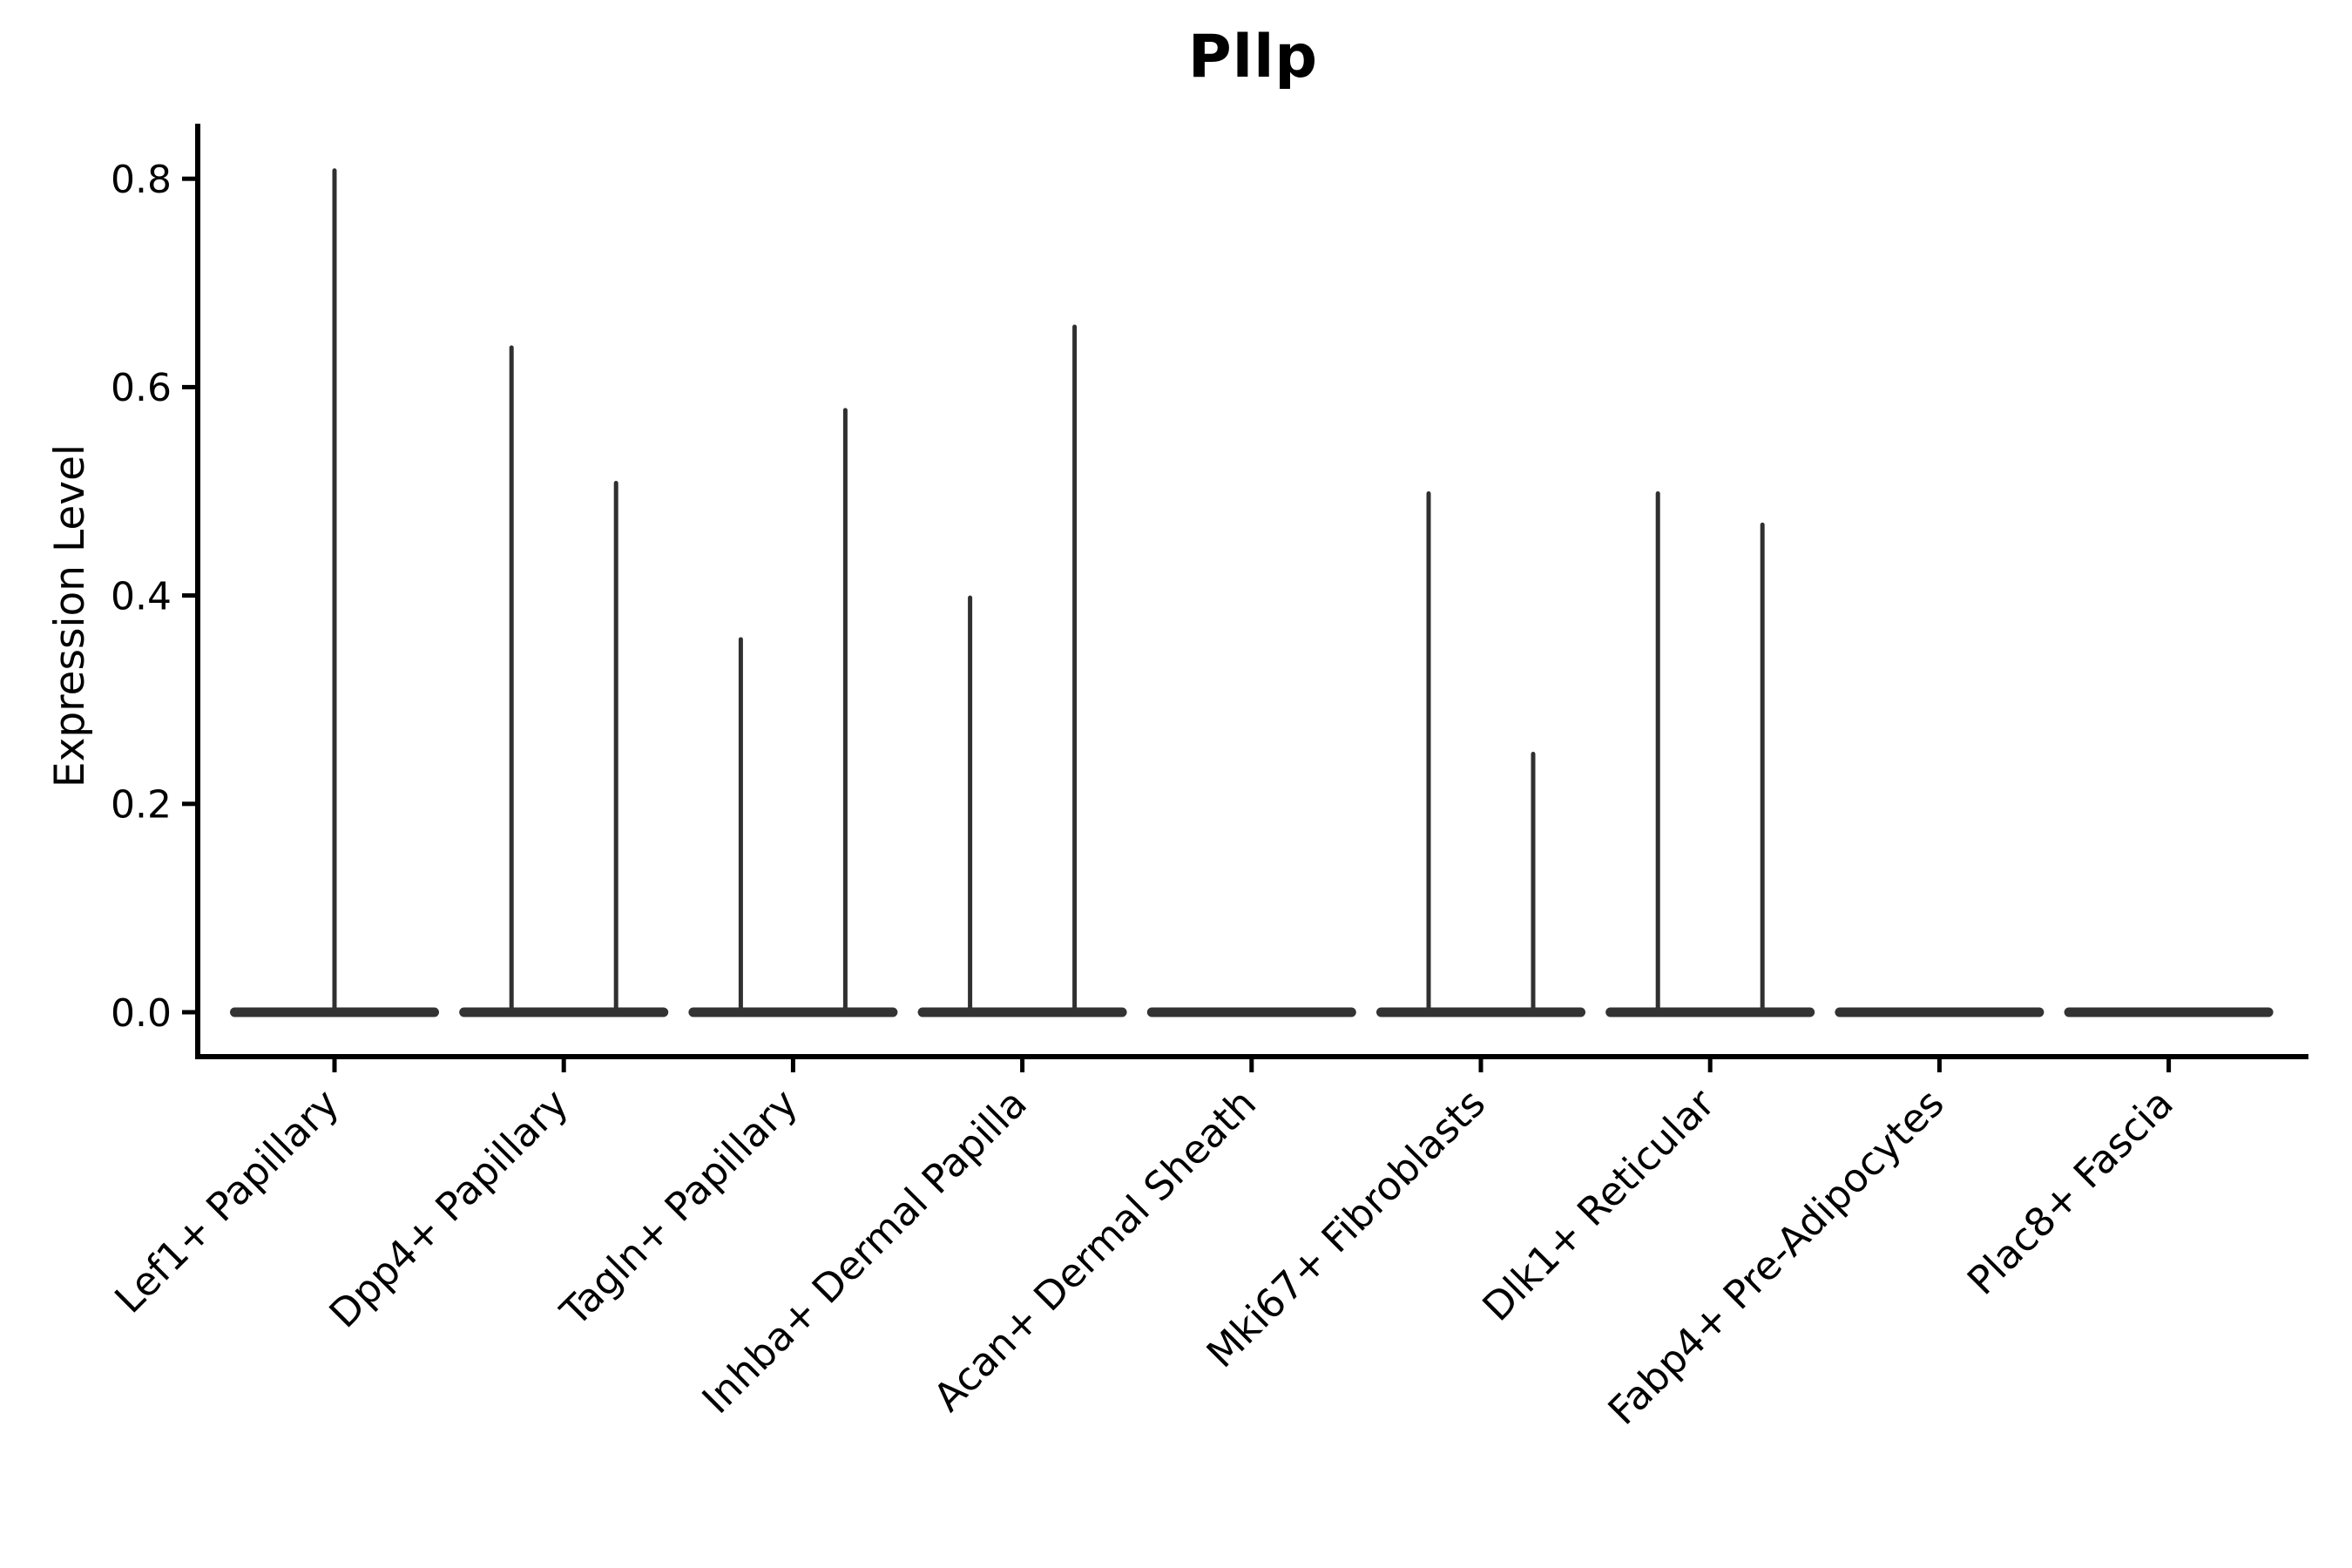 The height and width of the screenshot is (1568, 2352). I want to click on y-axis-spine, so click(198, 591).